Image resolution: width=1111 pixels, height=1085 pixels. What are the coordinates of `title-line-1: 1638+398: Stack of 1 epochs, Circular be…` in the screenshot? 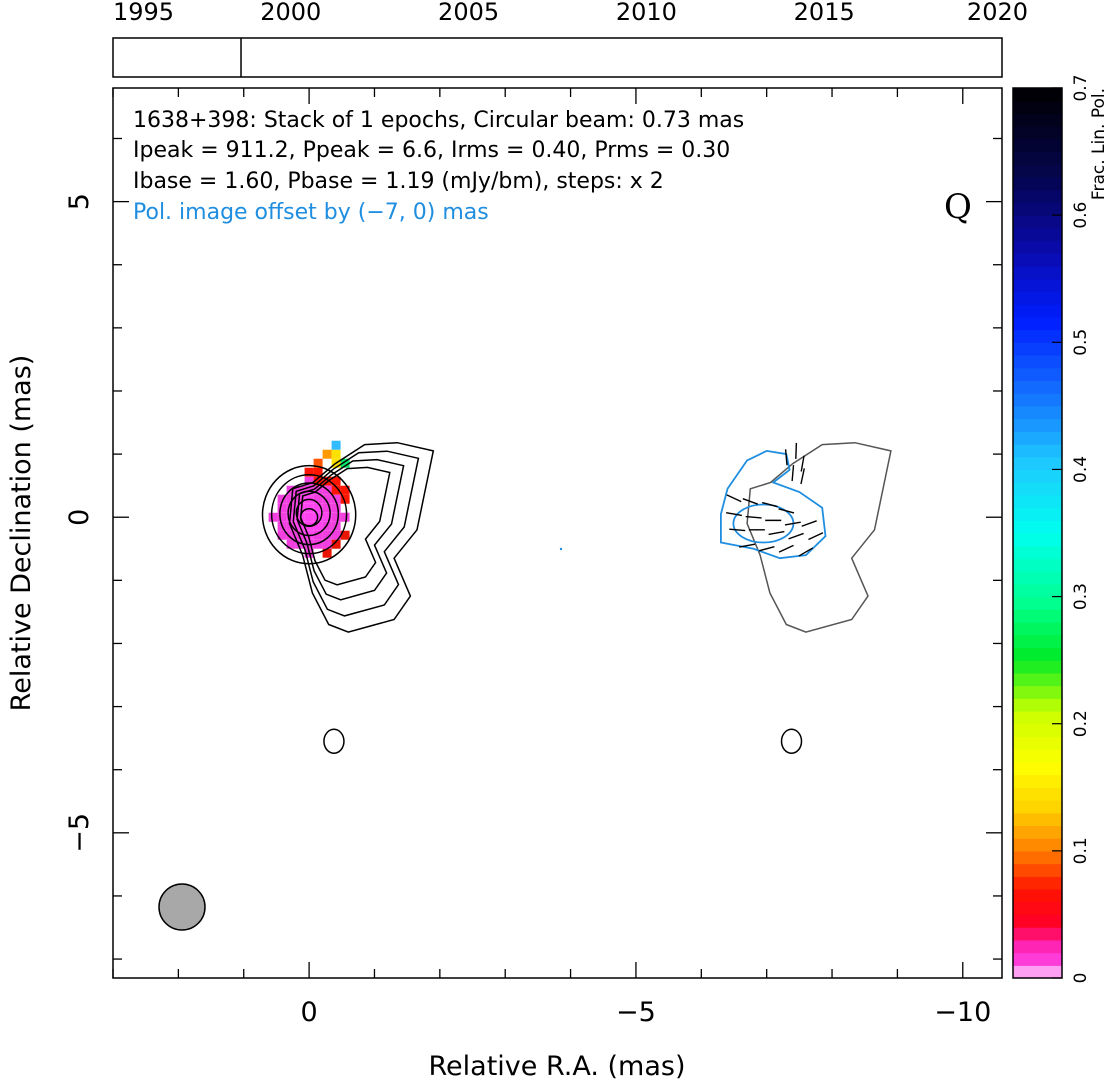 It's located at (438, 120).